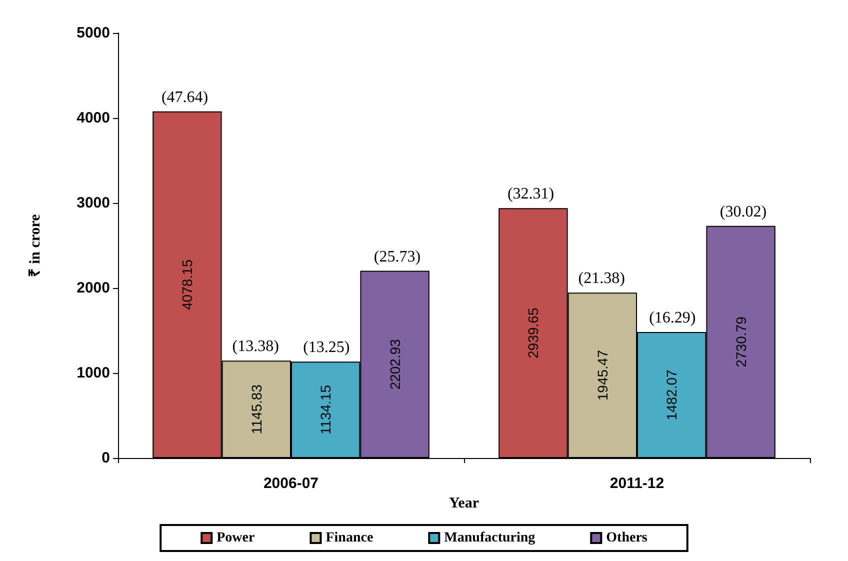 Image resolution: width=848 pixels, height=561 pixels. Describe the element at coordinates (602, 375) in the screenshot. I see `data-label: 1945.47` at that location.